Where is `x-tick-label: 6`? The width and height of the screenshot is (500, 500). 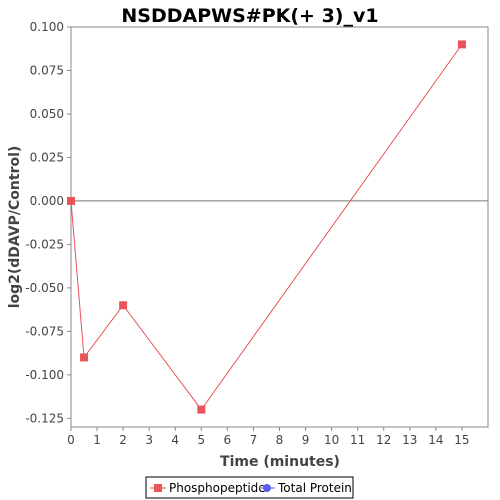 x-tick-label: 6 is located at coordinates (228, 440).